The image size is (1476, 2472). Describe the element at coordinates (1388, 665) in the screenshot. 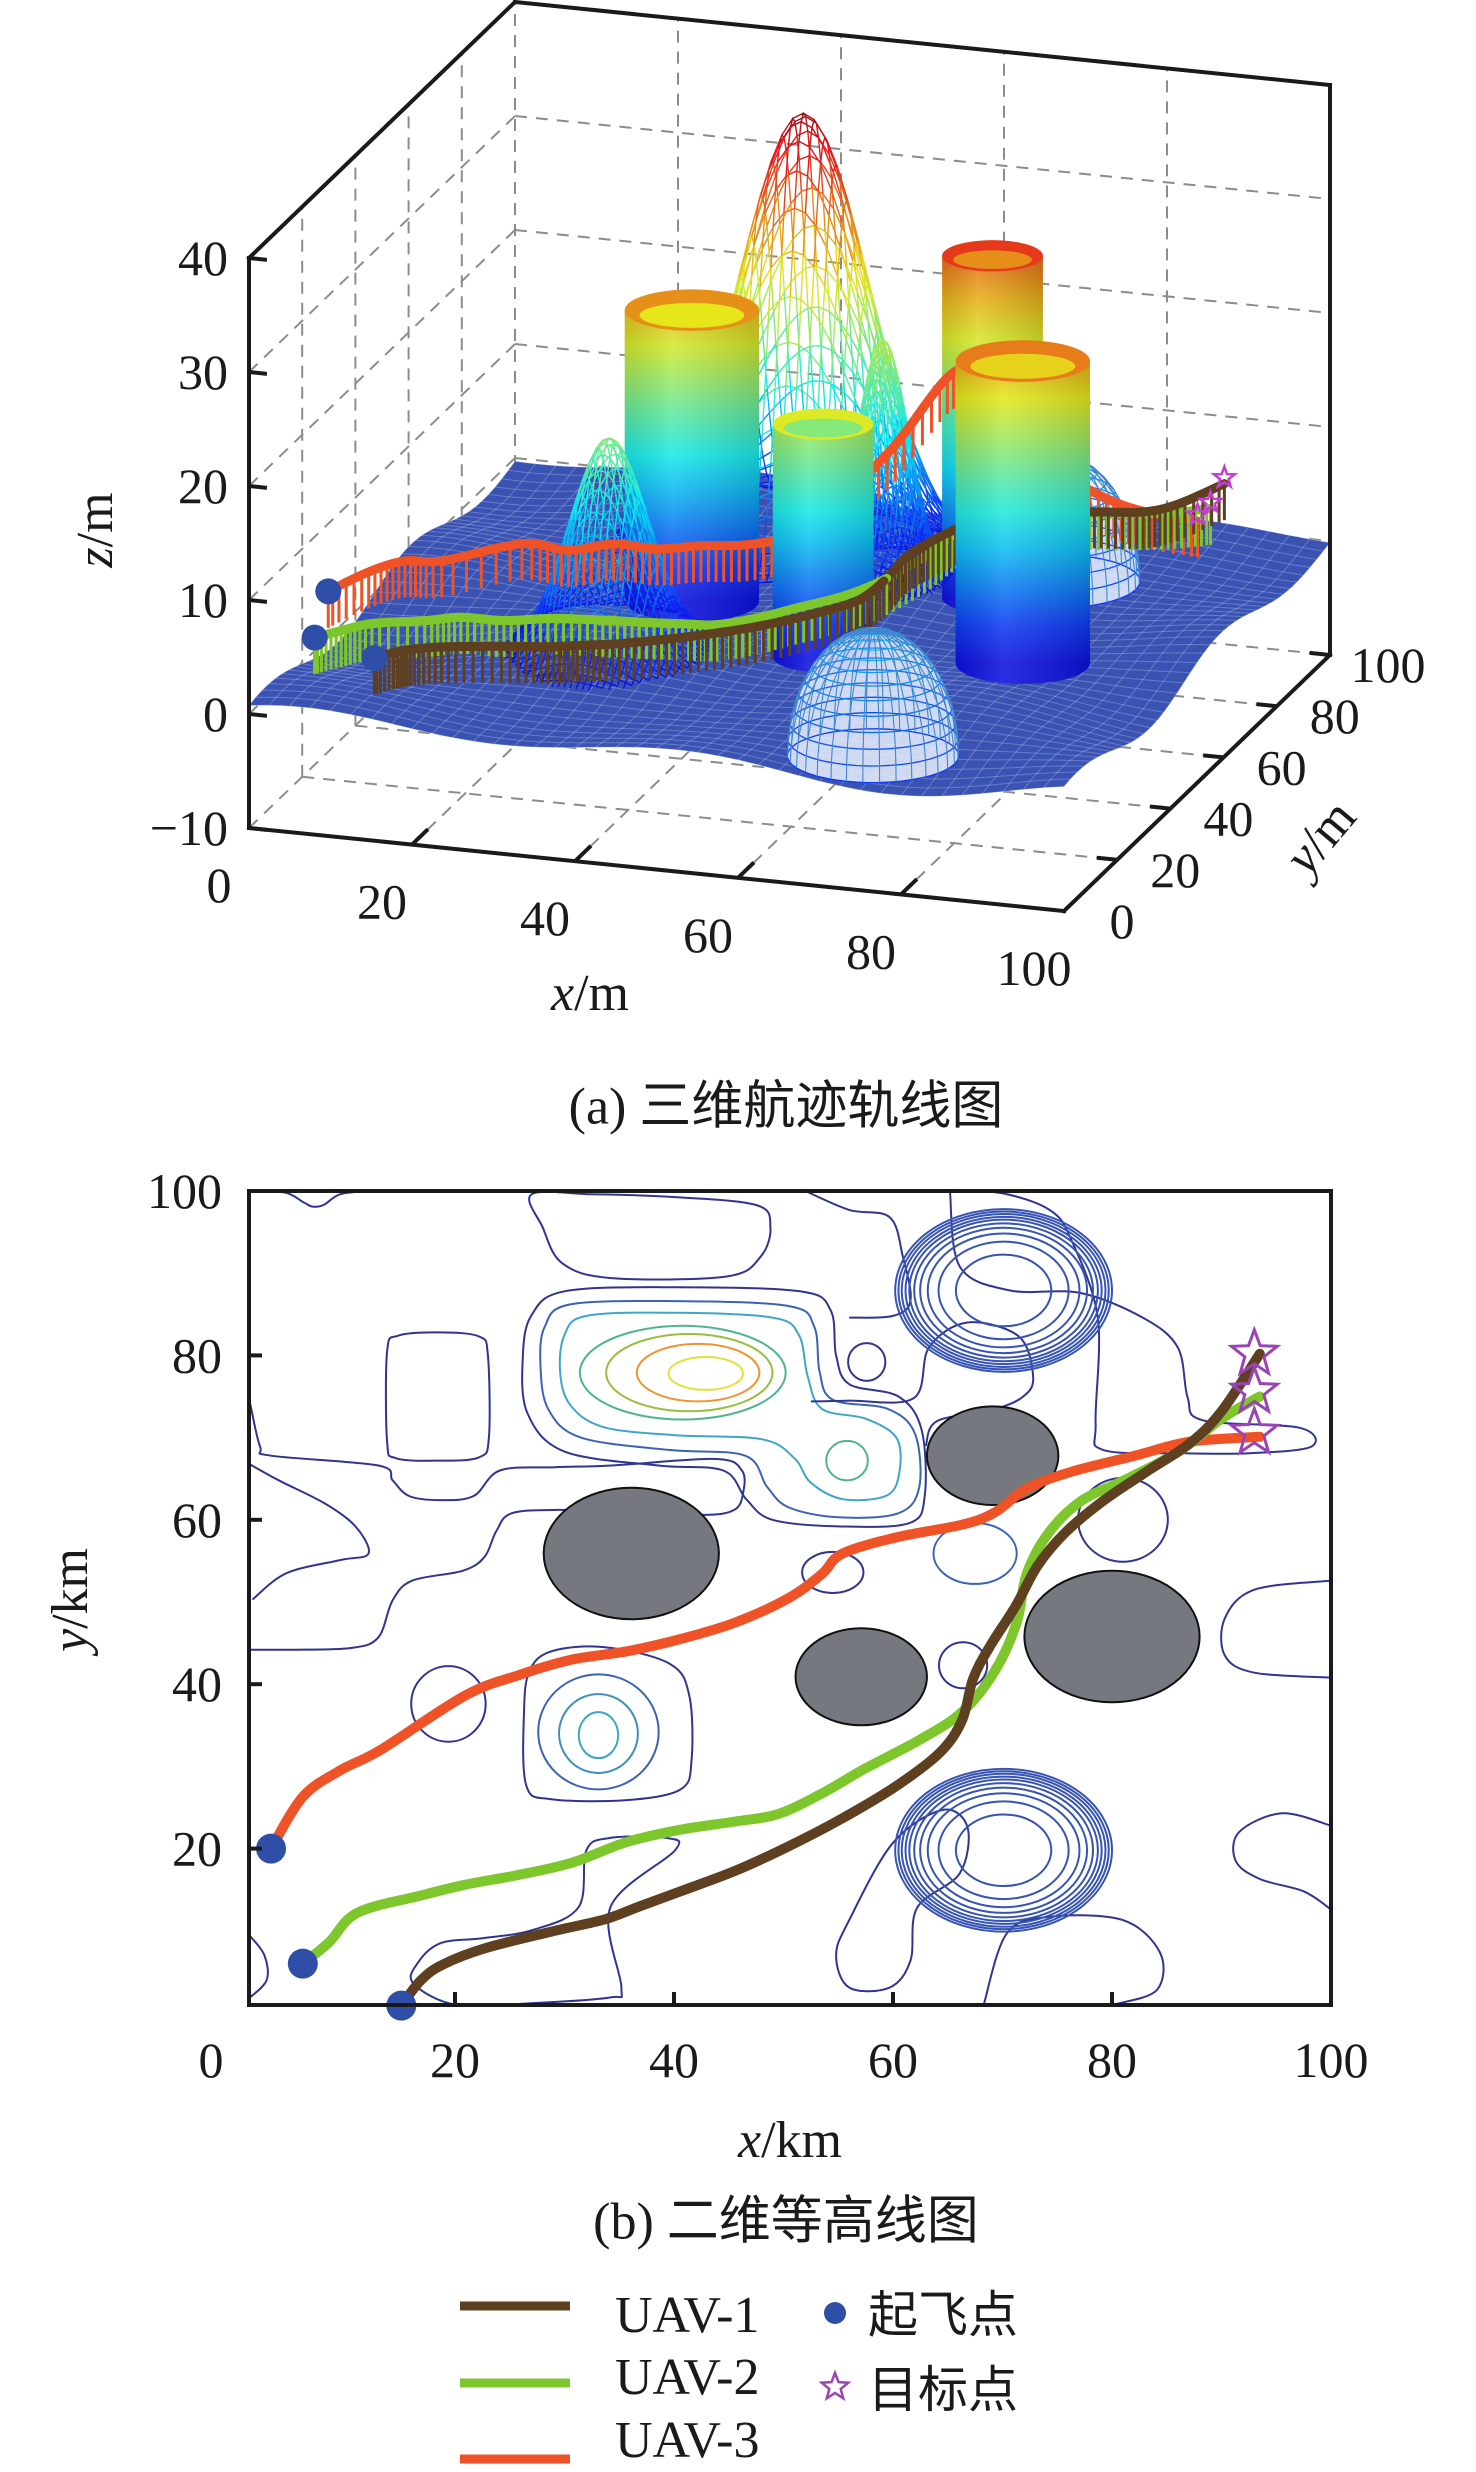

I see `y-tick-label: 100` at that location.